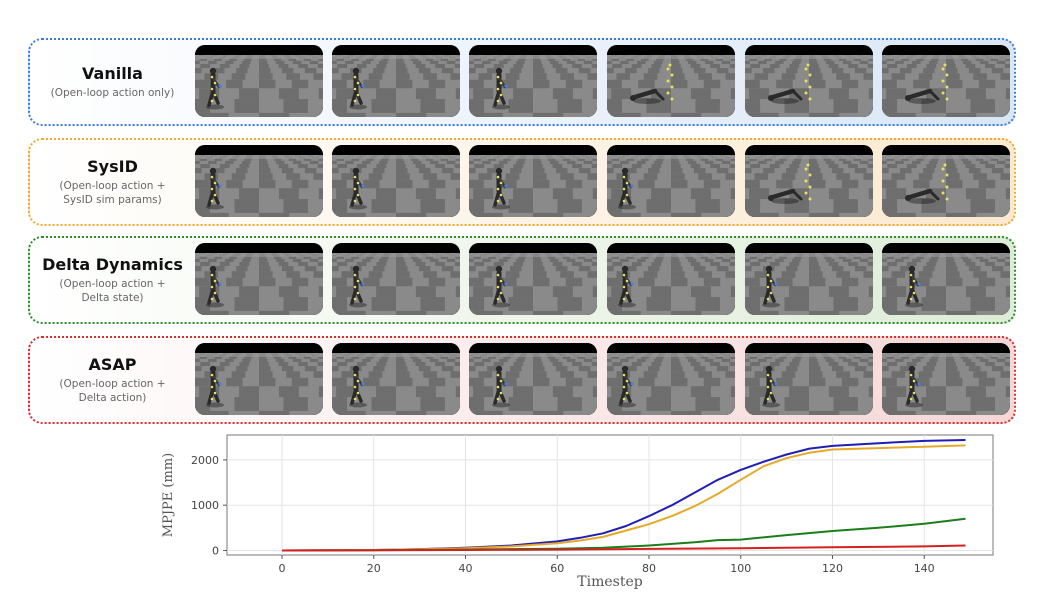 Image resolution: width=1040 pixels, height=614 pixels. Describe the element at coordinates (112, 391) in the screenshot. I see `row-subtitle: (Open-loop action + Delta action)` at that location.